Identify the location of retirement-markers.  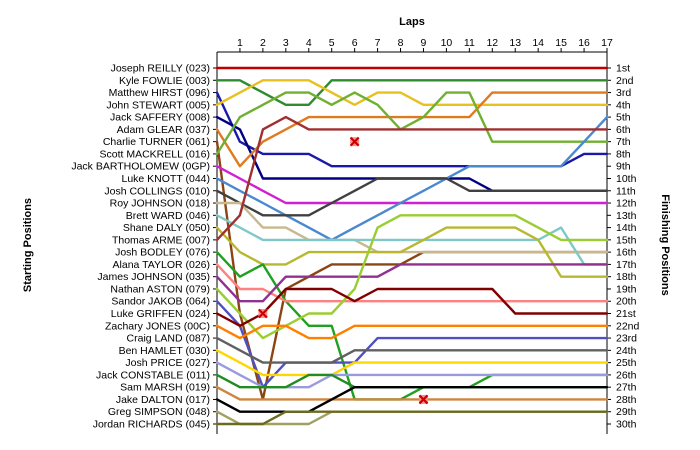
(343, 270).